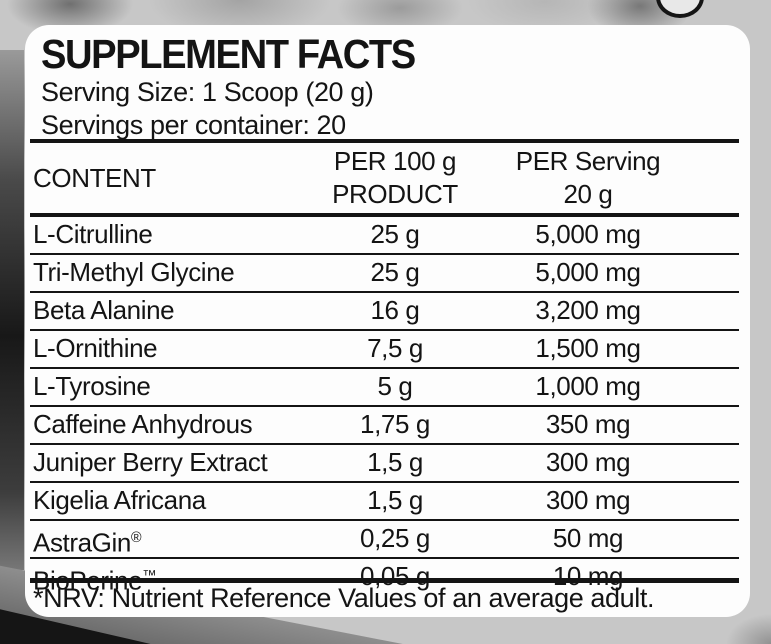  Describe the element at coordinates (193, 125) in the screenshot. I see `servings-per-container-line: Servings per container: 20` at that location.